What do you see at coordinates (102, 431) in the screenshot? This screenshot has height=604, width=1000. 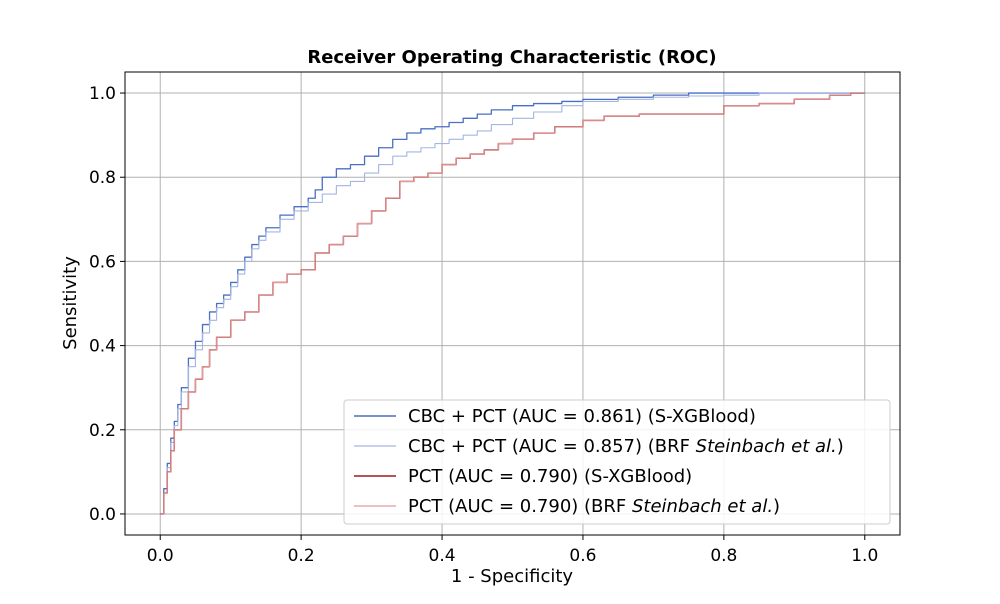 I see `y-tick-label: 0.2` at bounding box center [102, 431].